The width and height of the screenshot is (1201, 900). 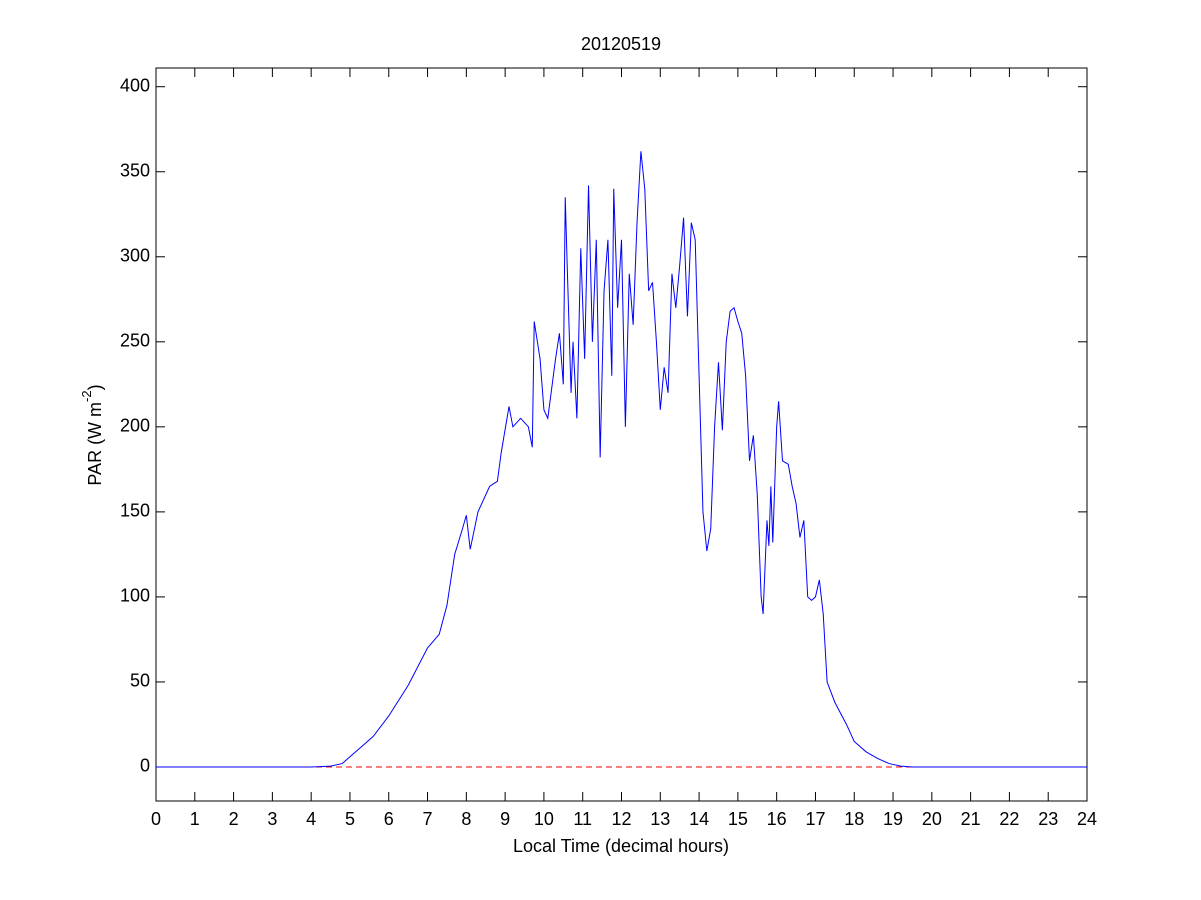 What do you see at coordinates (195, 819) in the screenshot?
I see `x-tick-label: 1` at bounding box center [195, 819].